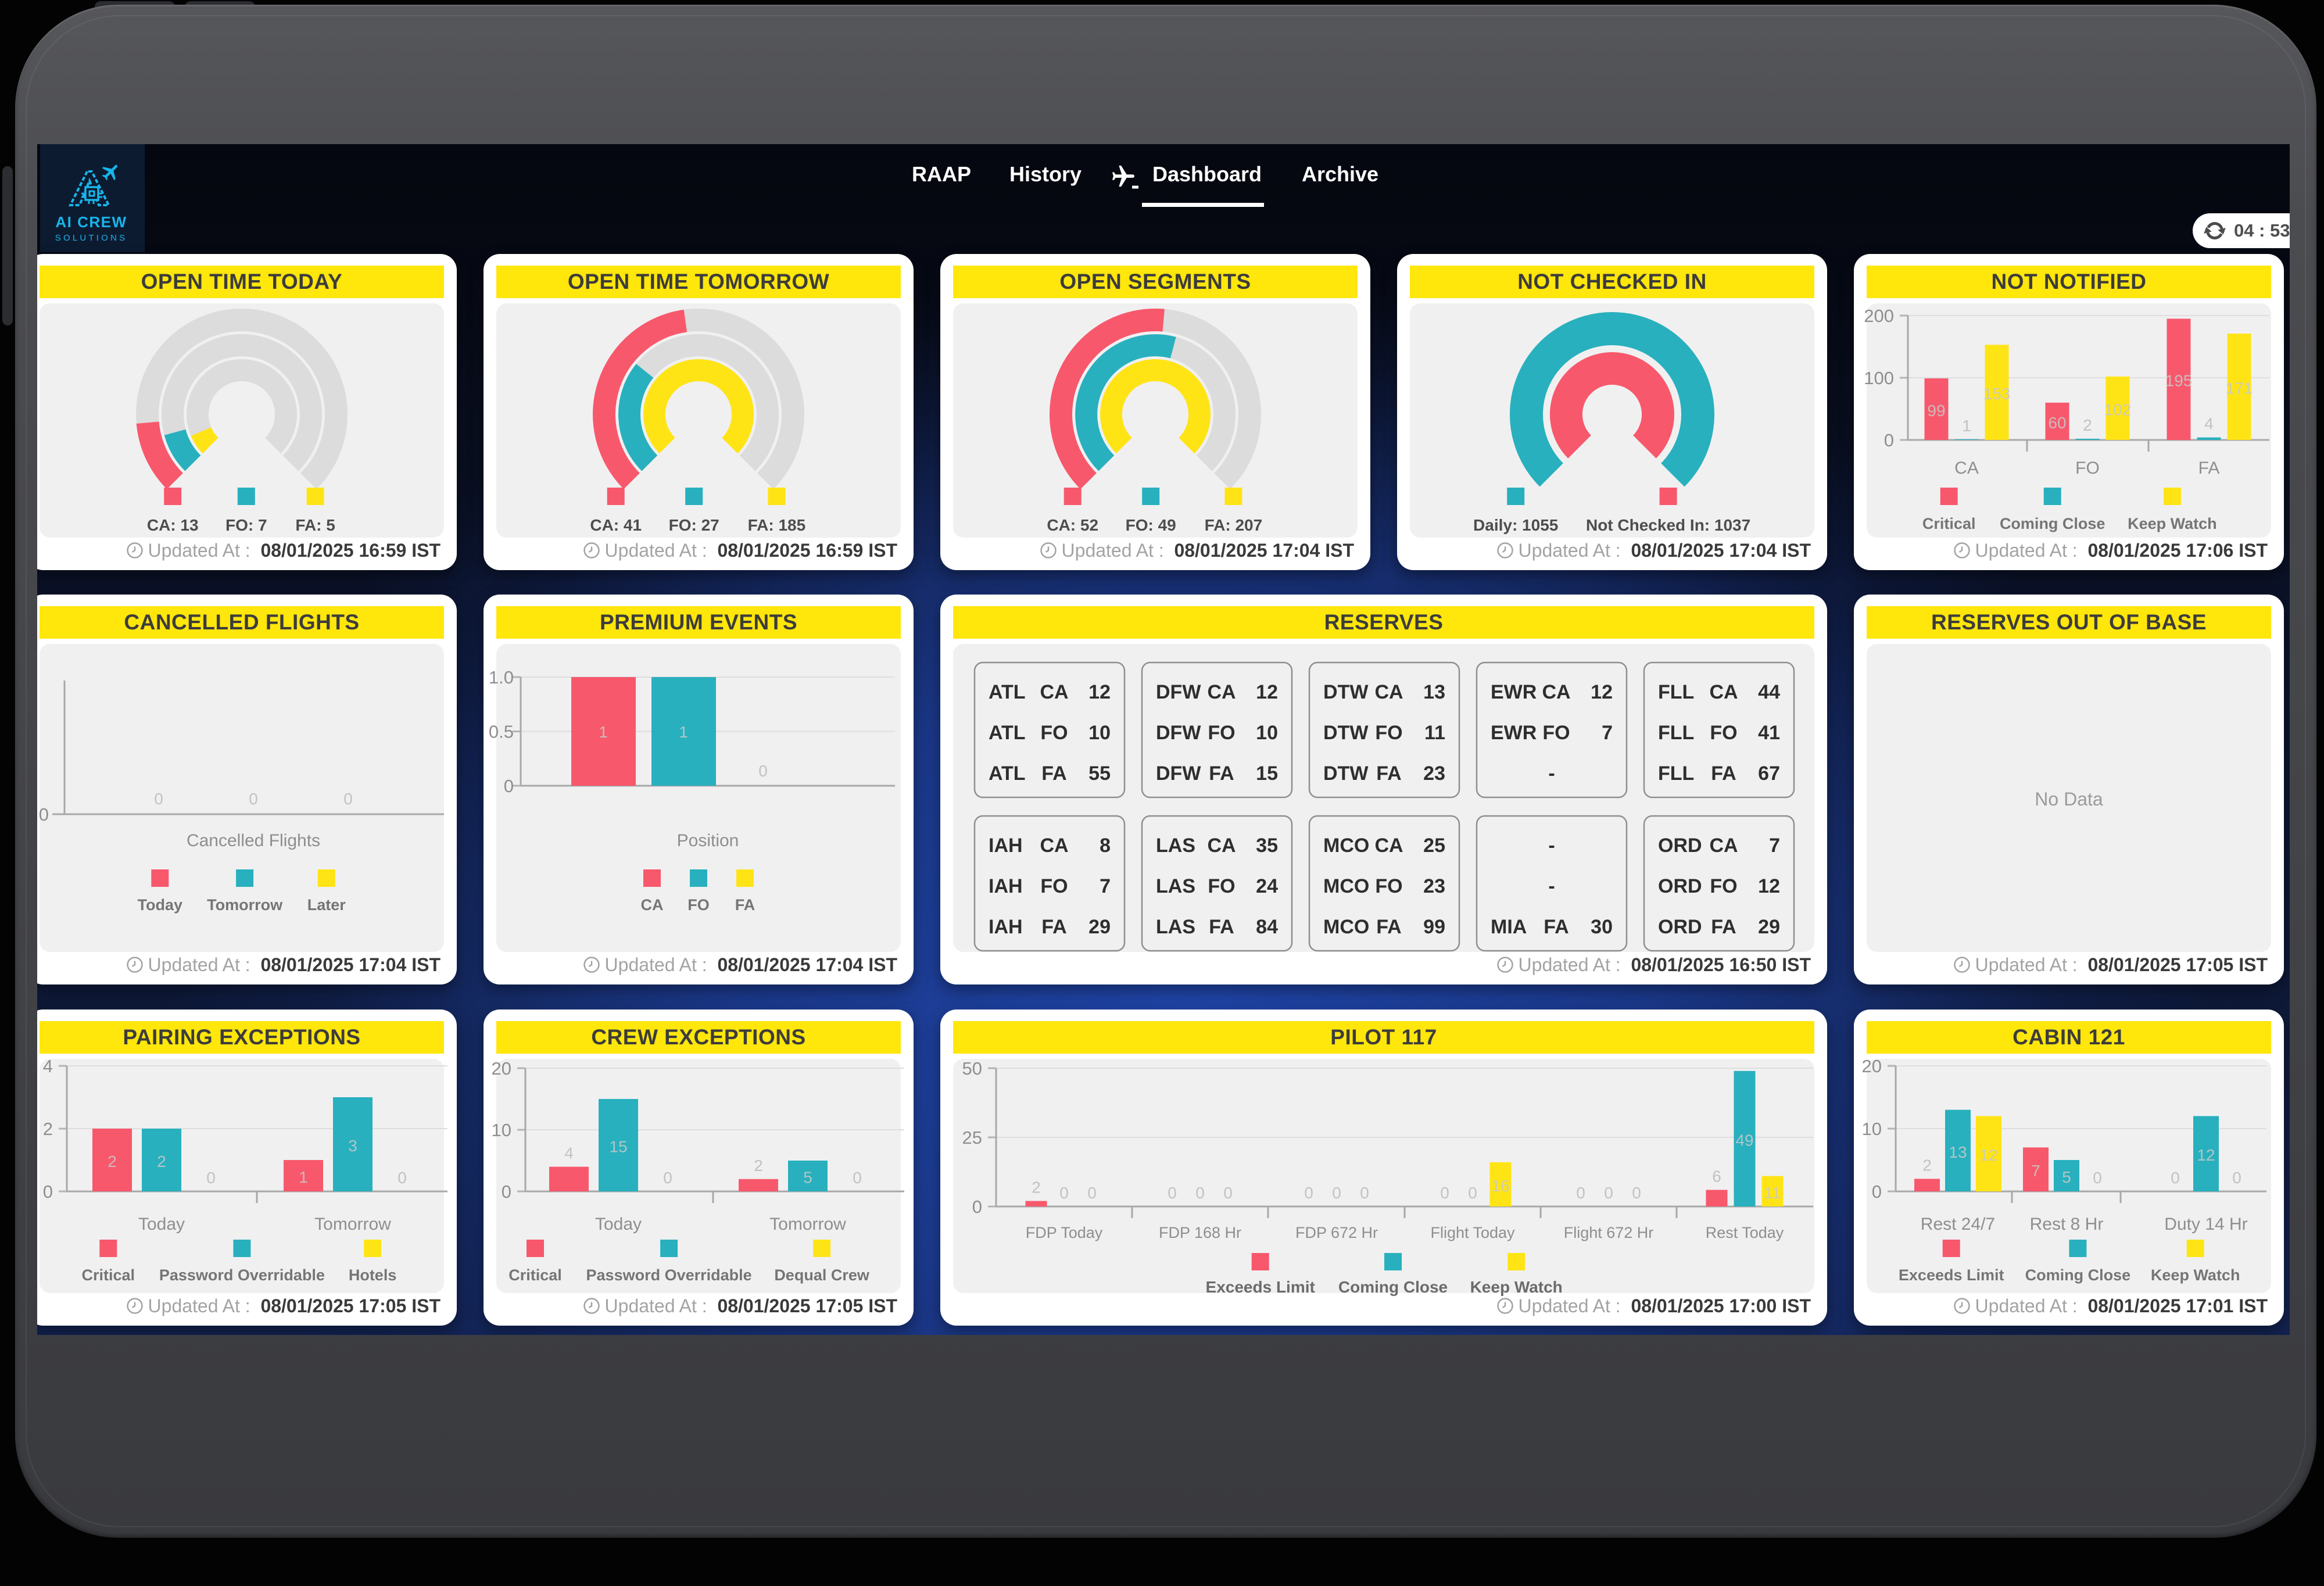 This screenshot has width=2324, height=1586. I want to click on svg-text: 41, so click(1769, 733).